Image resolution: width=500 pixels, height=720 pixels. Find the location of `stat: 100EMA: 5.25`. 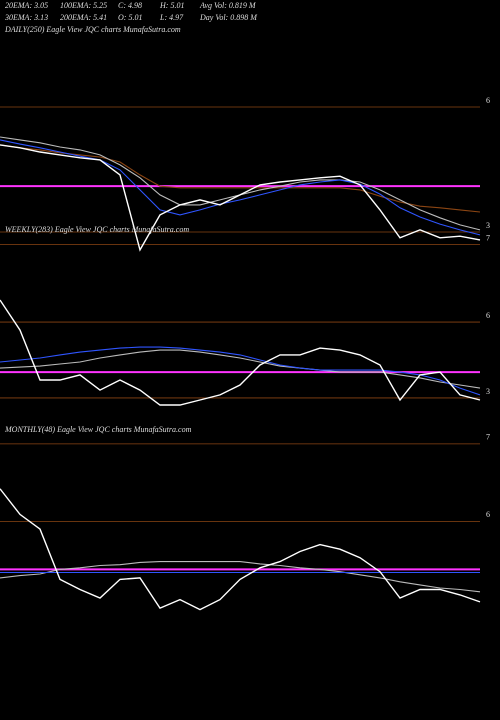

stat: 100EMA: 5.25 is located at coordinates (83, 5).